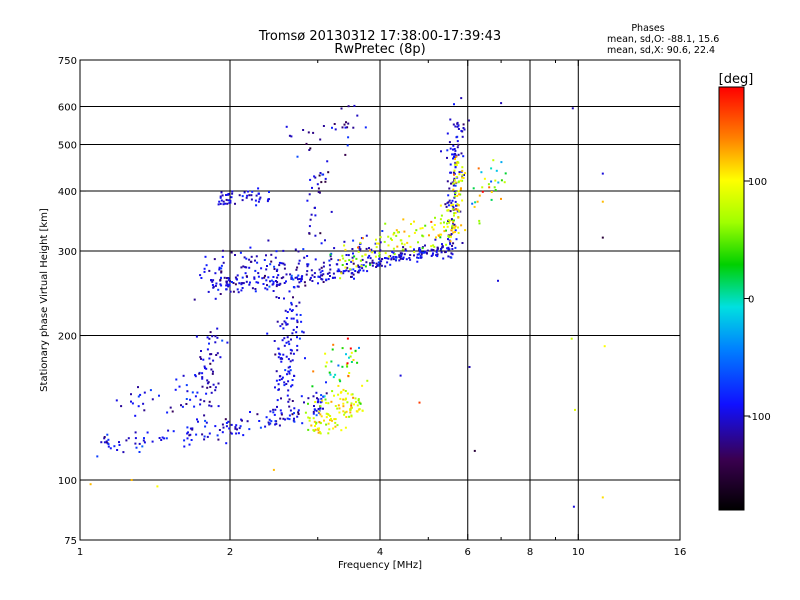 Image resolution: width=800 pixels, height=600 pixels. What do you see at coordinates (67, 146) in the screenshot?
I see `y-tick-label: 500` at bounding box center [67, 146].